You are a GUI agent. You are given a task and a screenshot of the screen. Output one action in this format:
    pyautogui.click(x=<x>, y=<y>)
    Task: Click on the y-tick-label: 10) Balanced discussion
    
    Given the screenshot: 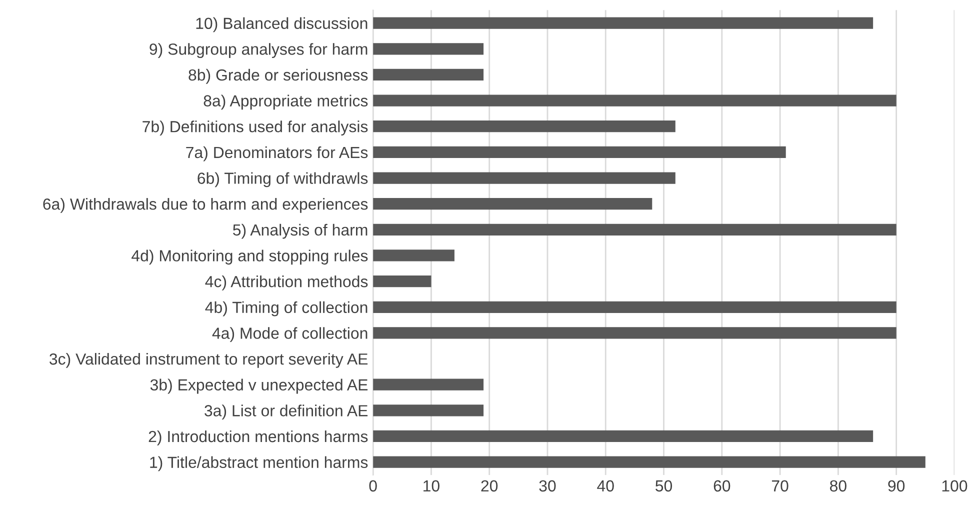 What is the action you would take?
    pyautogui.click(x=282, y=24)
    